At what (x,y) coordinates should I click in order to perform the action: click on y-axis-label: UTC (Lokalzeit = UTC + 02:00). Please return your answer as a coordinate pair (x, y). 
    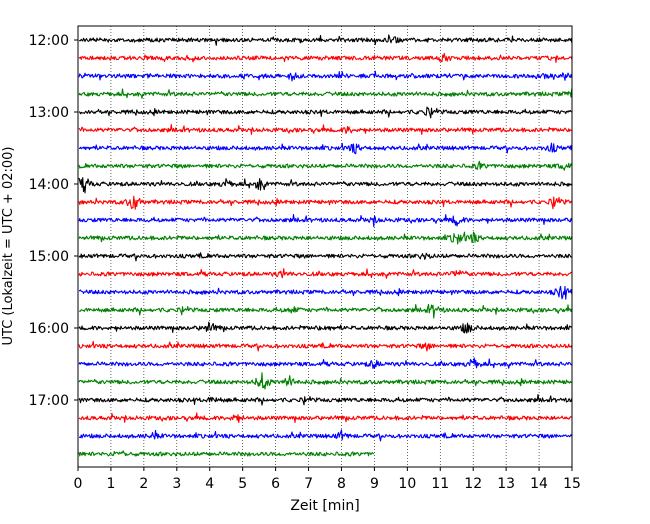
    Looking at the image, I should click on (8, 246).